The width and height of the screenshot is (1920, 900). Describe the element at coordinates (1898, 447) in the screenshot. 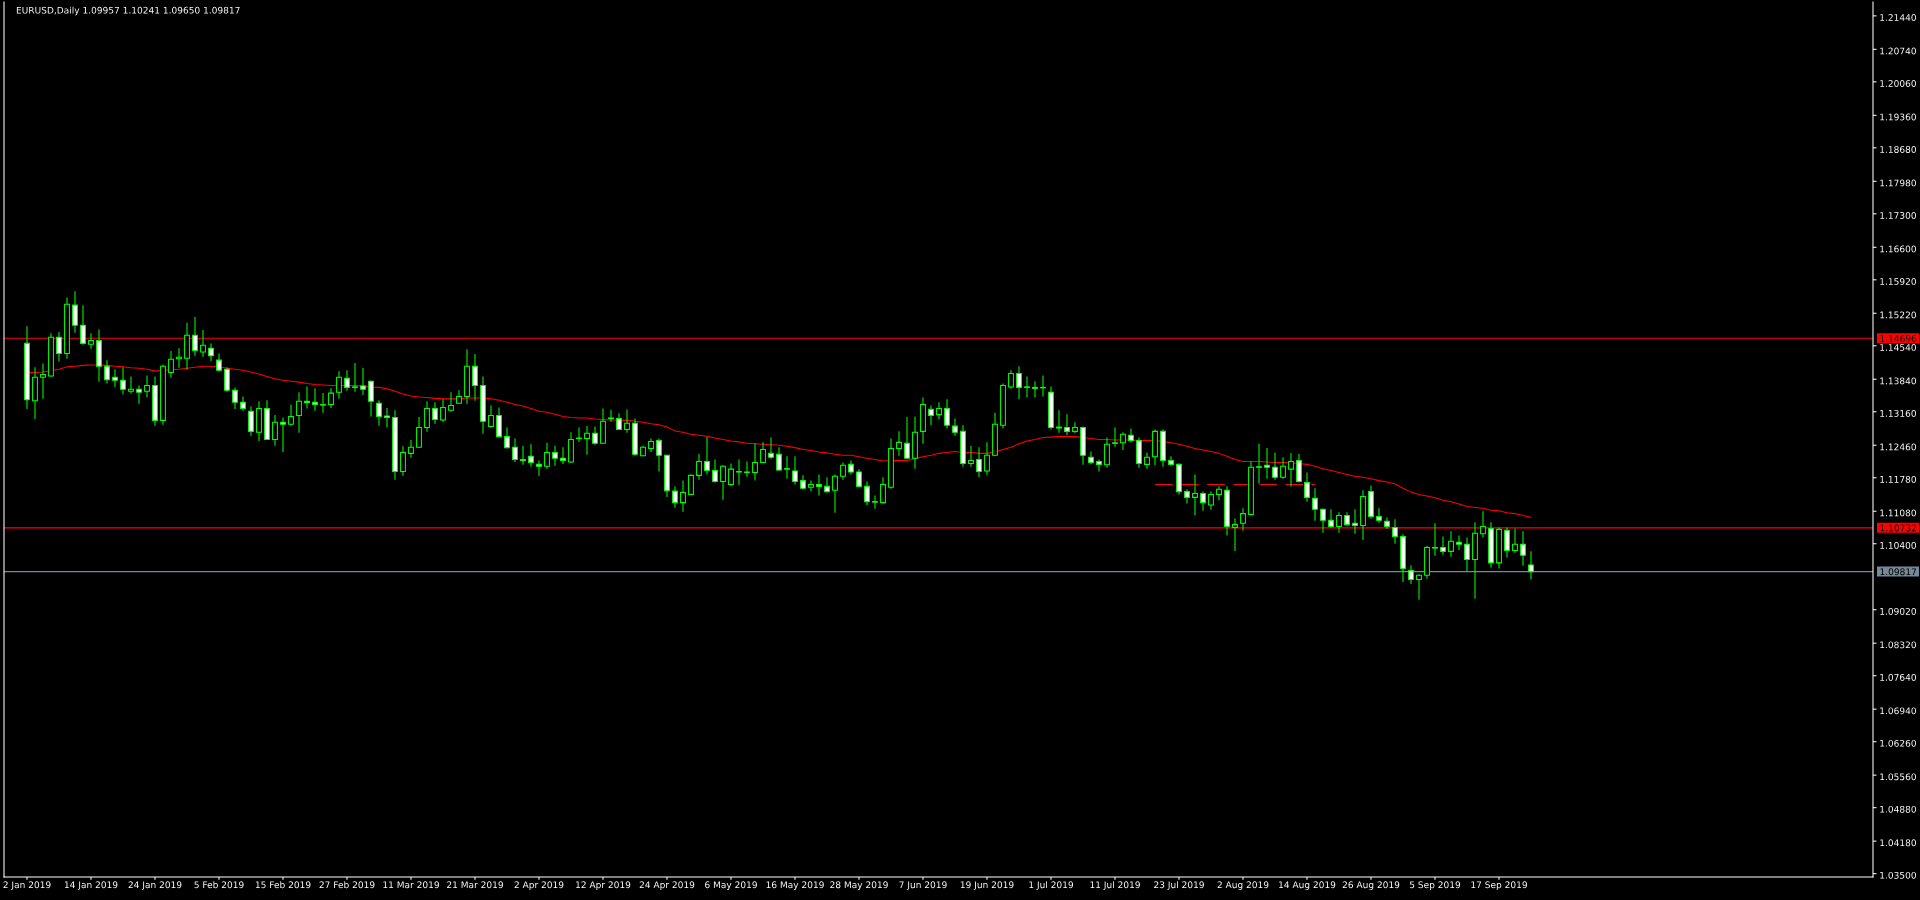

I see `y-tick-label: 1.12460` at that location.